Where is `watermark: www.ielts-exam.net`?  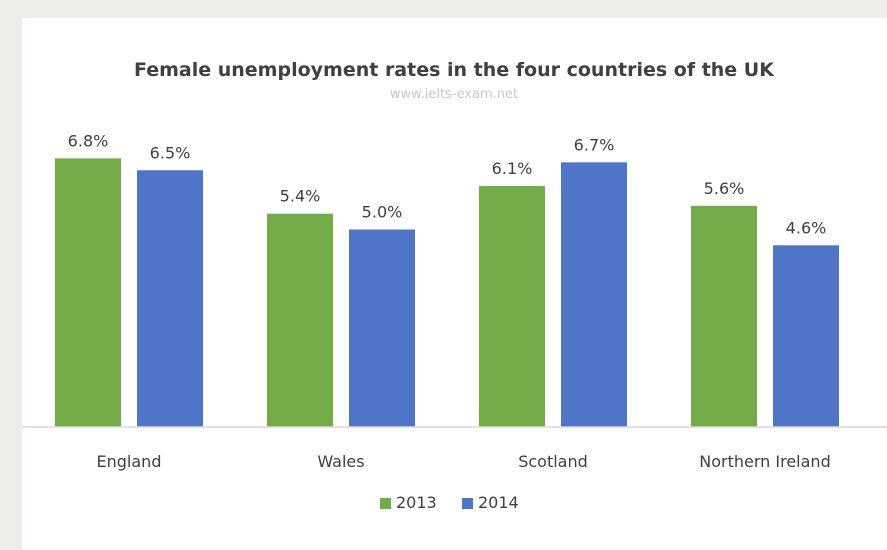 watermark: www.ielts-exam.net is located at coordinates (454, 94).